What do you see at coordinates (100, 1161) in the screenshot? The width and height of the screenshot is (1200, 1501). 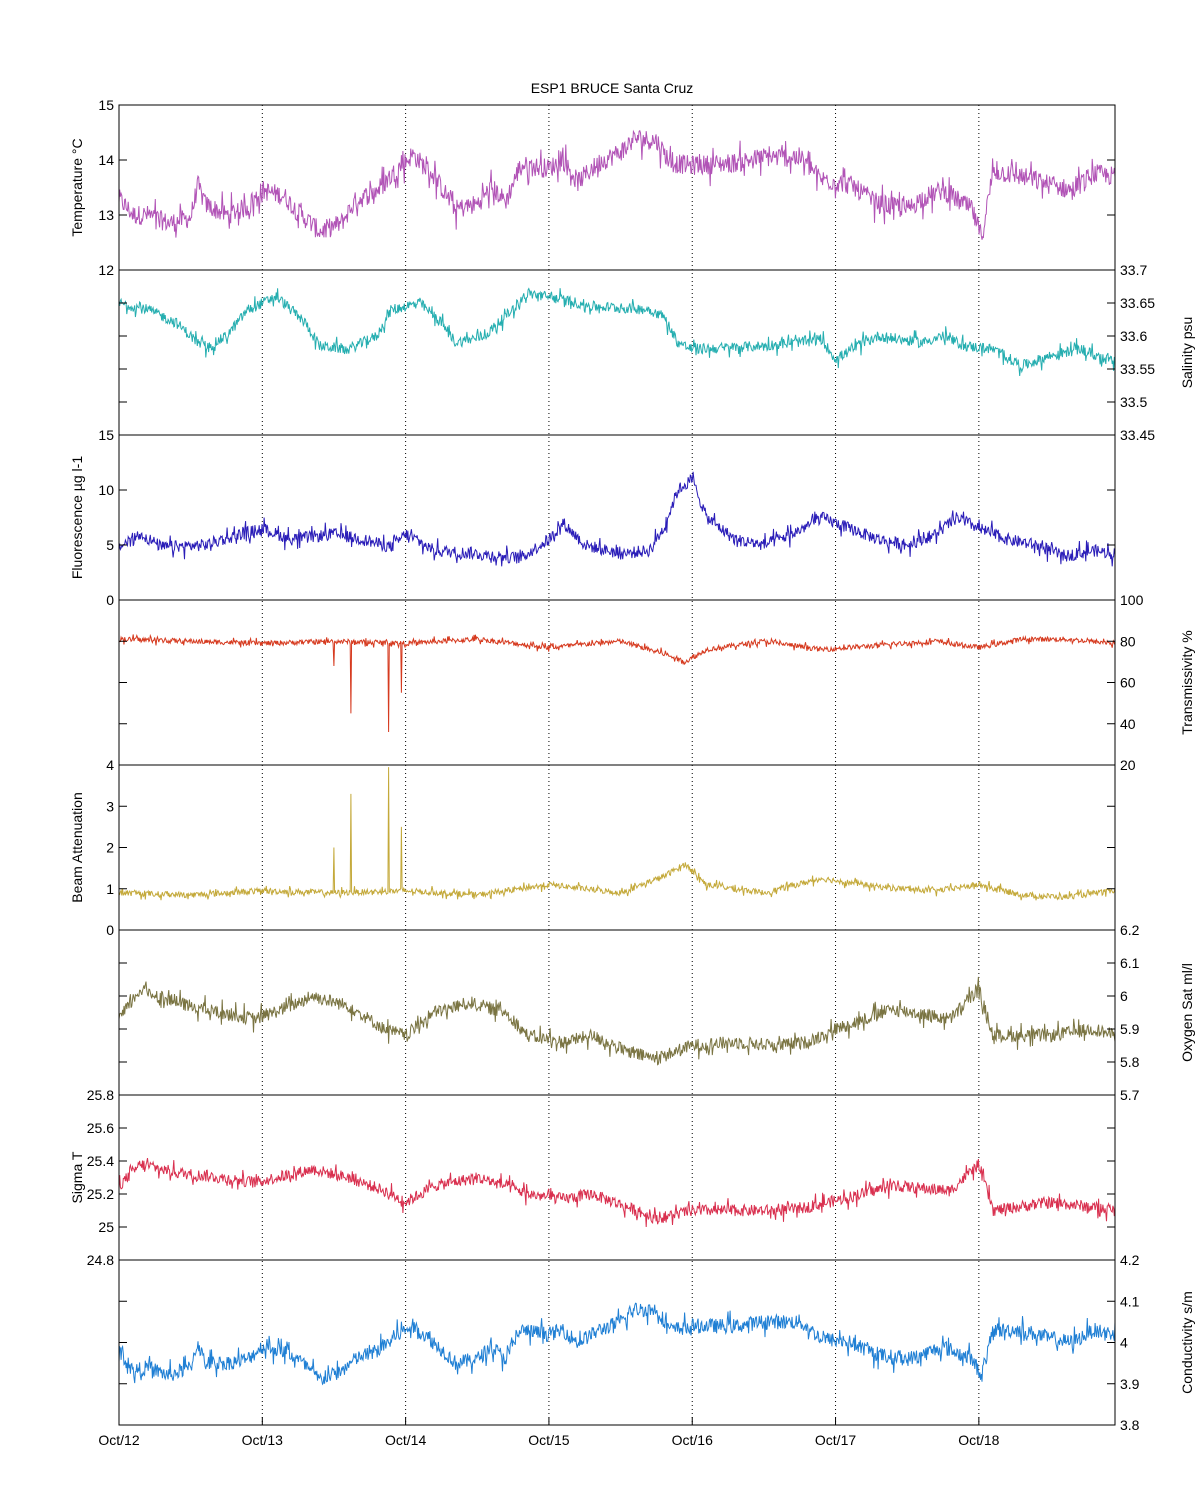 I see `sigma_t-tick-label: 25.4` at bounding box center [100, 1161].